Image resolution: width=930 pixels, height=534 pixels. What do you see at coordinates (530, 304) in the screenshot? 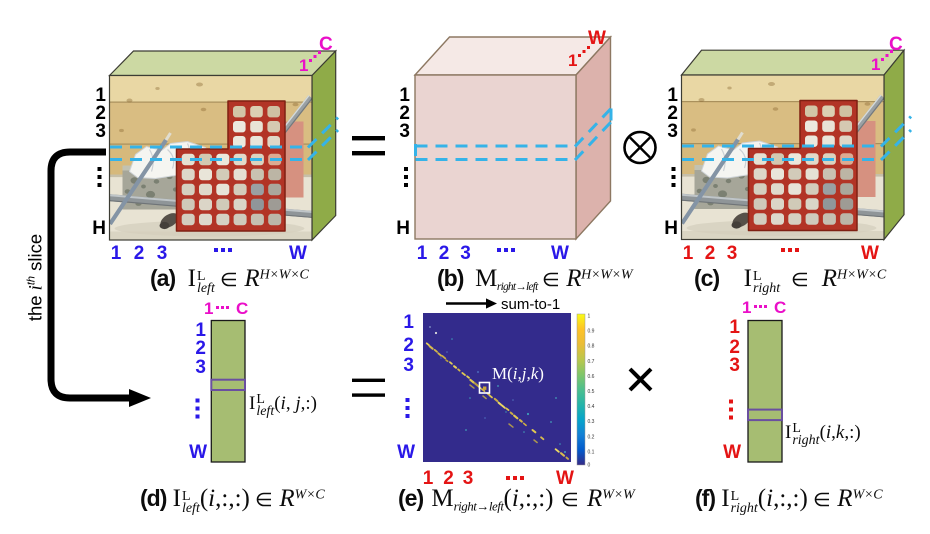
I see `svg-text: sum-to-1` at bounding box center [530, 304].